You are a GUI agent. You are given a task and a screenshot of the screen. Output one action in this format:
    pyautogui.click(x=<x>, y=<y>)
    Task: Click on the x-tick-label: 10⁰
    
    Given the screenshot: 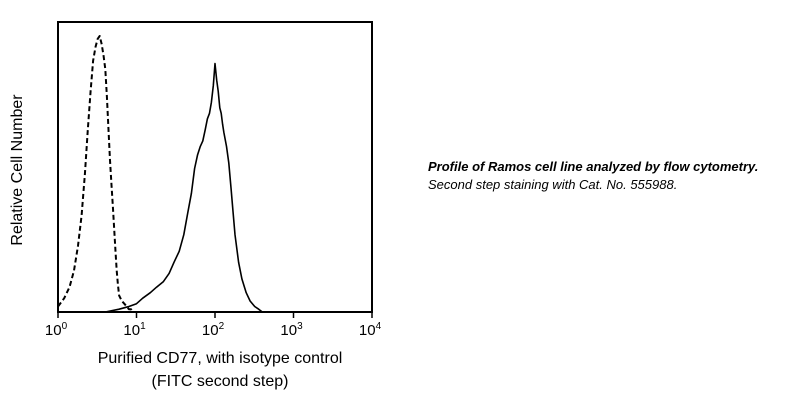 What is the action you would take?
    pyautogui.click(x=56, y=330)
    